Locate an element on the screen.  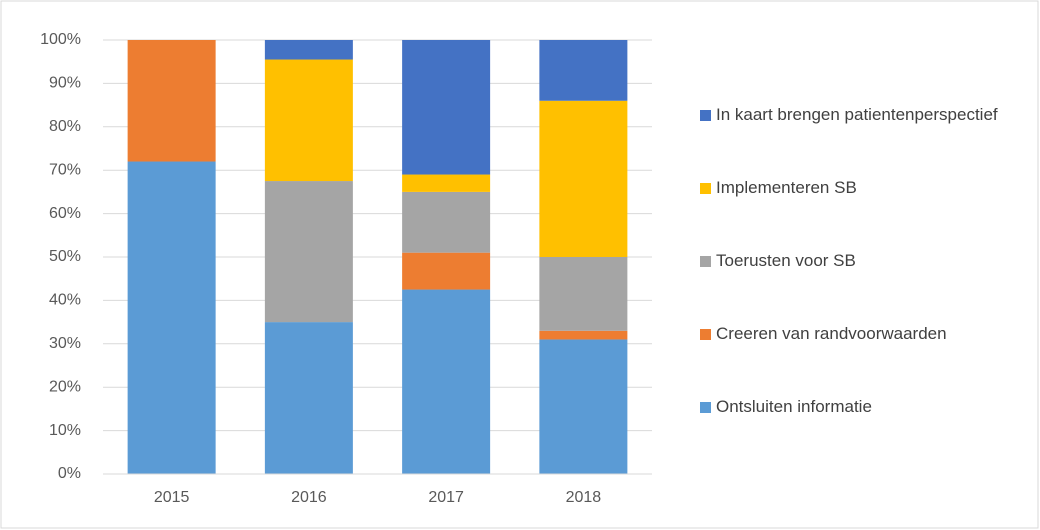
y-tick-label: 20% is located at coordinates (65, 386).